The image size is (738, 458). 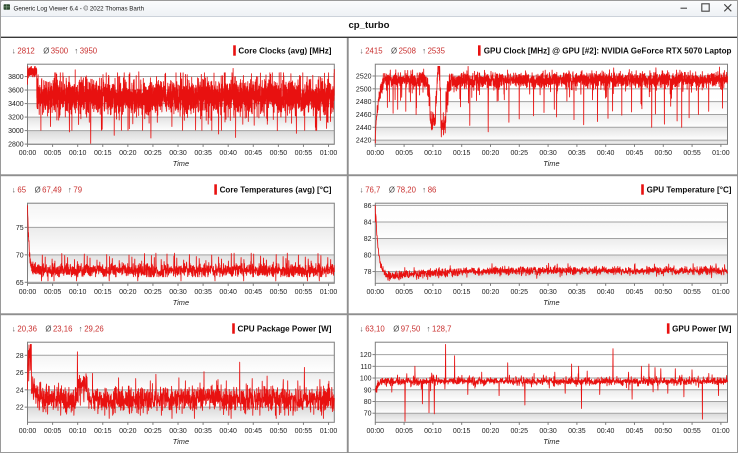 I want to click on svg-text:↑29,26: ↑ 29,26, so click(x=91, y=328).